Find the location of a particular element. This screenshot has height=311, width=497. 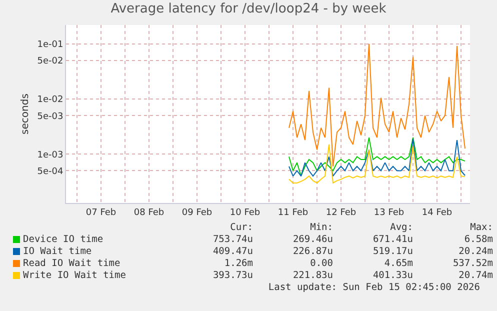

text: 401.33u is located at coordinates (392, 276).